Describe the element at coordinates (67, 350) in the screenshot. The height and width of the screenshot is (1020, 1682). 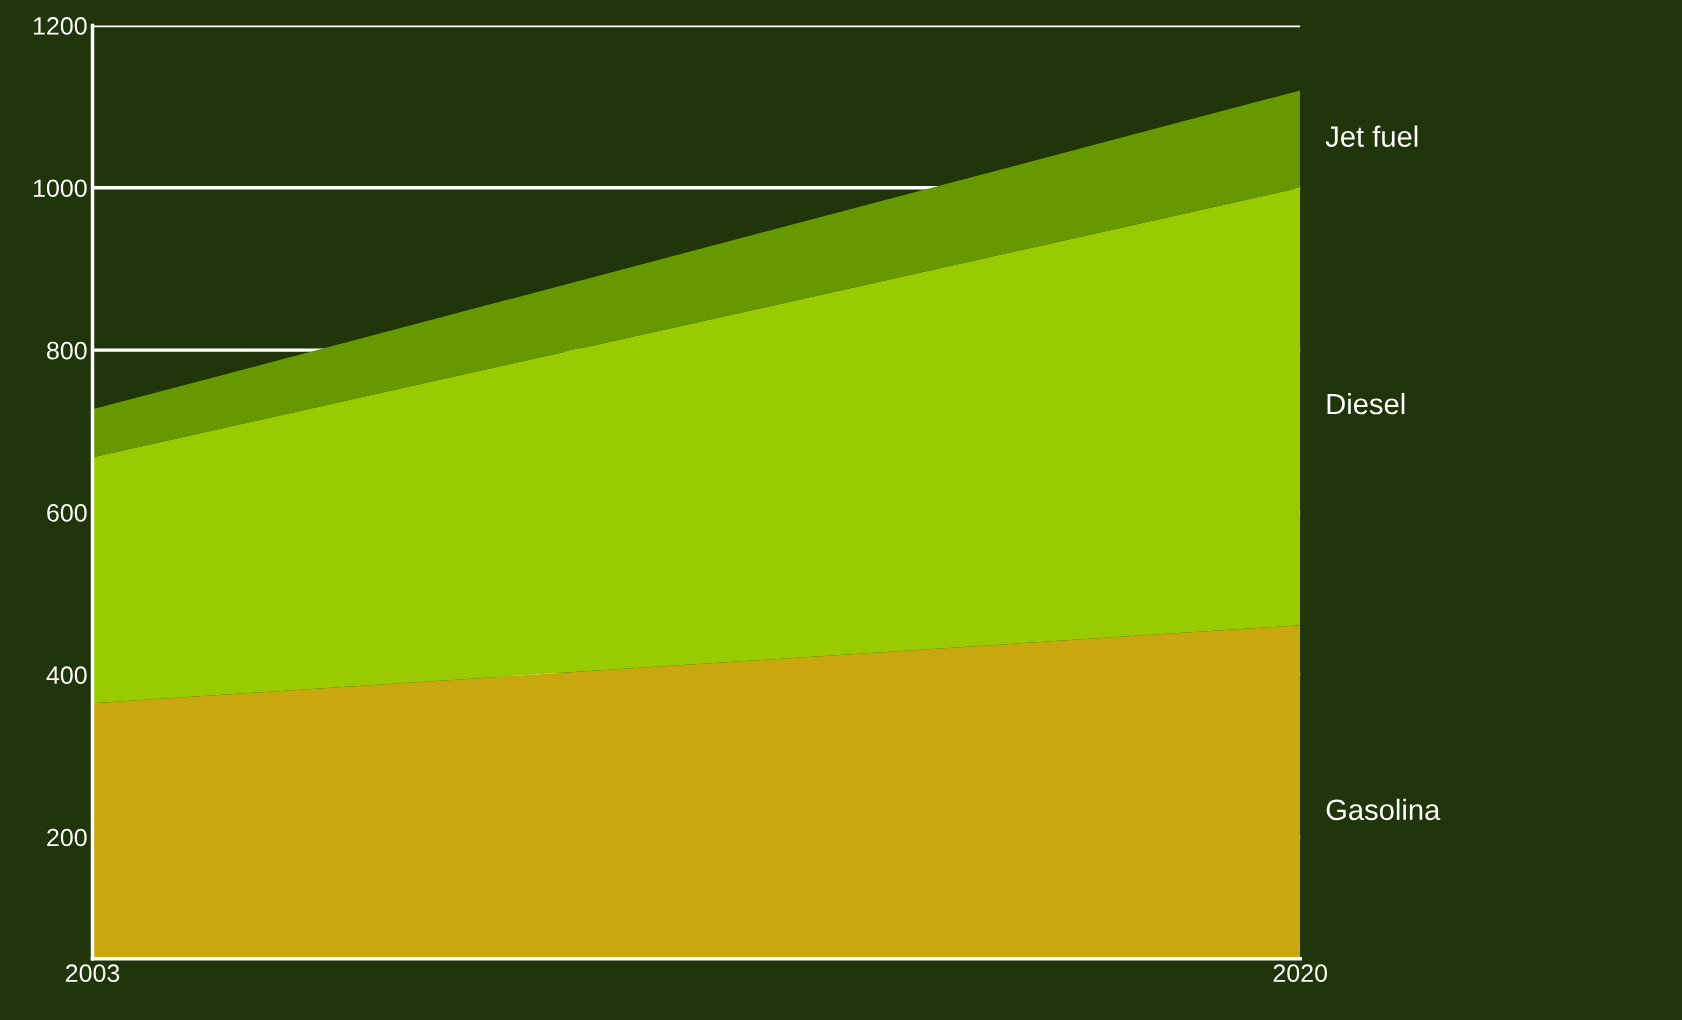
I see `y-tick-label: 800` at that location.